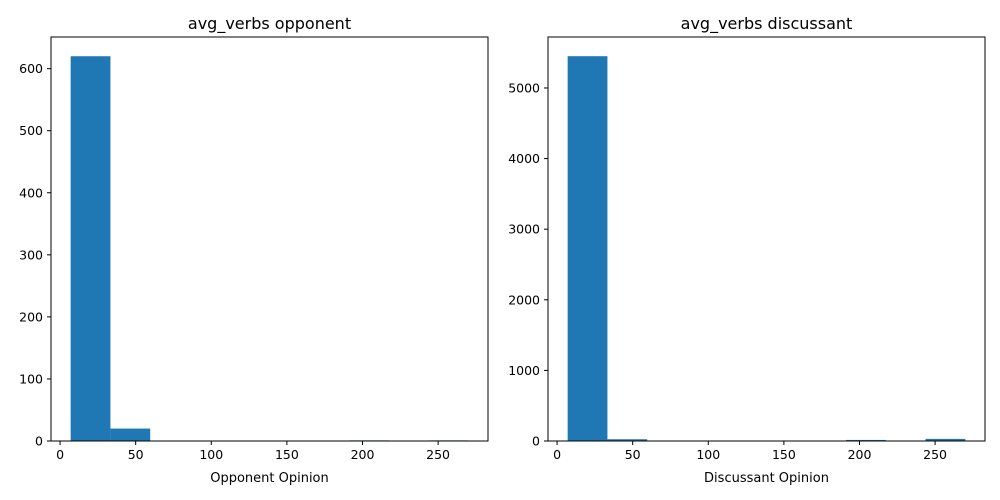 This screenshot has width=1000, height=500. What do you see at coordinates (524, 229) in the screenshot?
I see `y-tick-label: 3000` at bounding box center [524, 229].